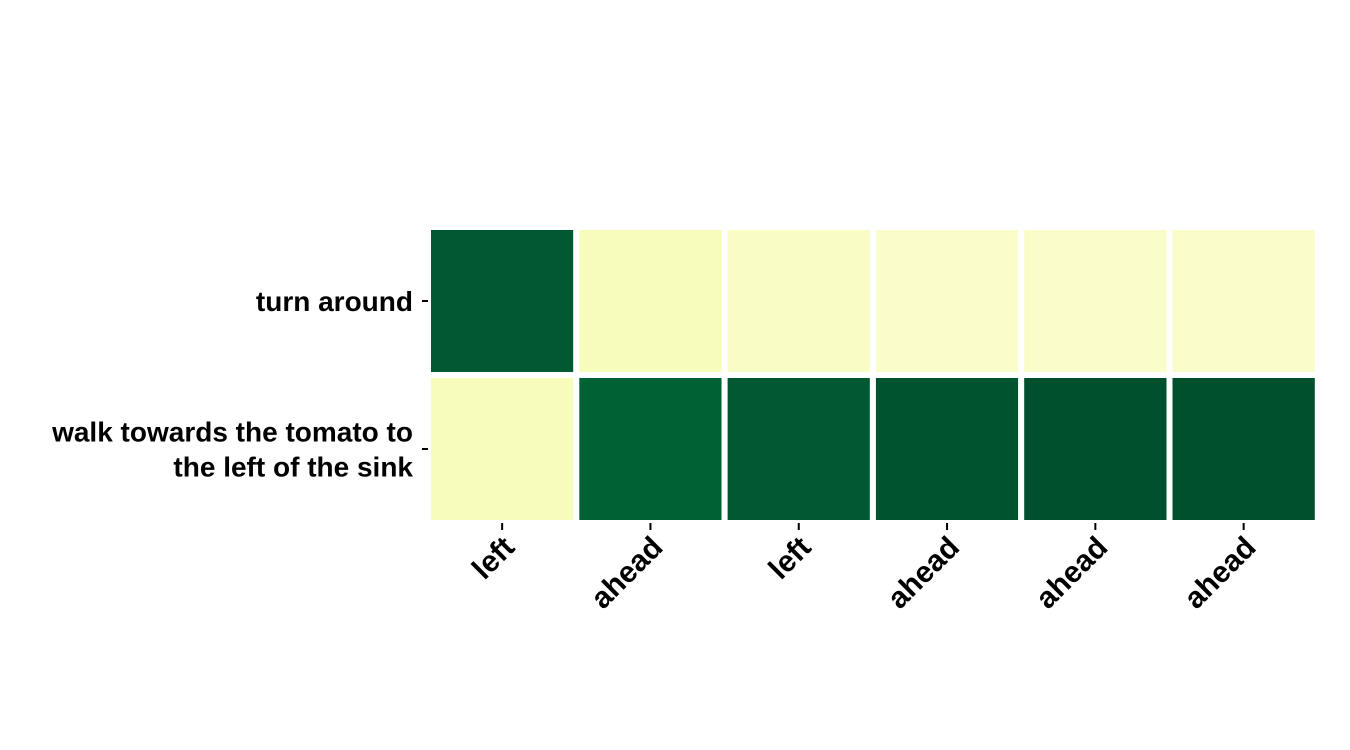 This screenshot has height=750, width=1350. I want to click on y-axis-label-line: walk towards the tomato to, so click(232, 432).